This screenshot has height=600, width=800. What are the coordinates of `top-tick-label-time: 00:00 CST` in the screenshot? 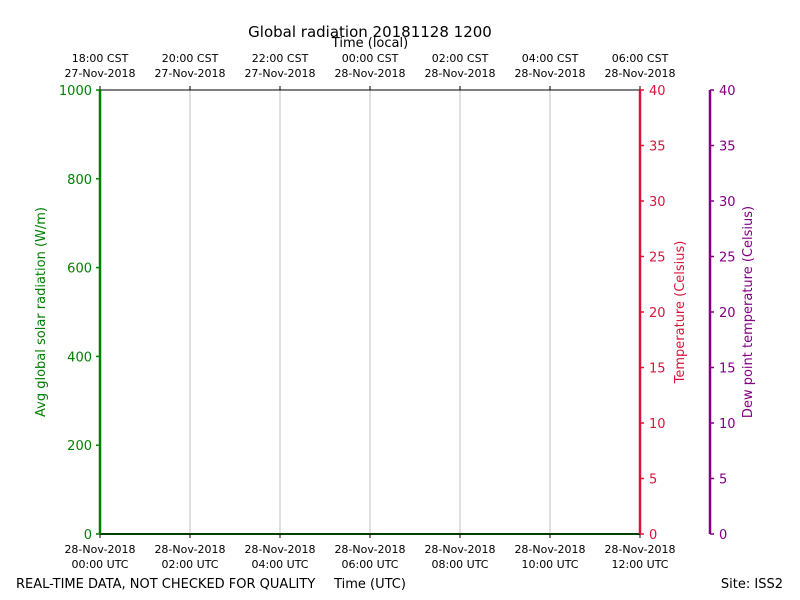 It's located at (370, 58).